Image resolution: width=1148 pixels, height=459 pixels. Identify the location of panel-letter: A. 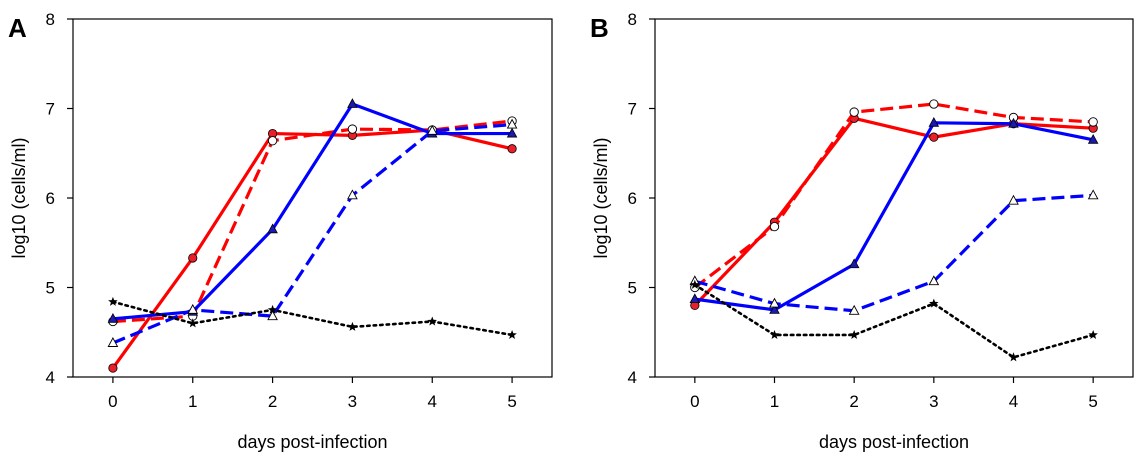
(17, 28).